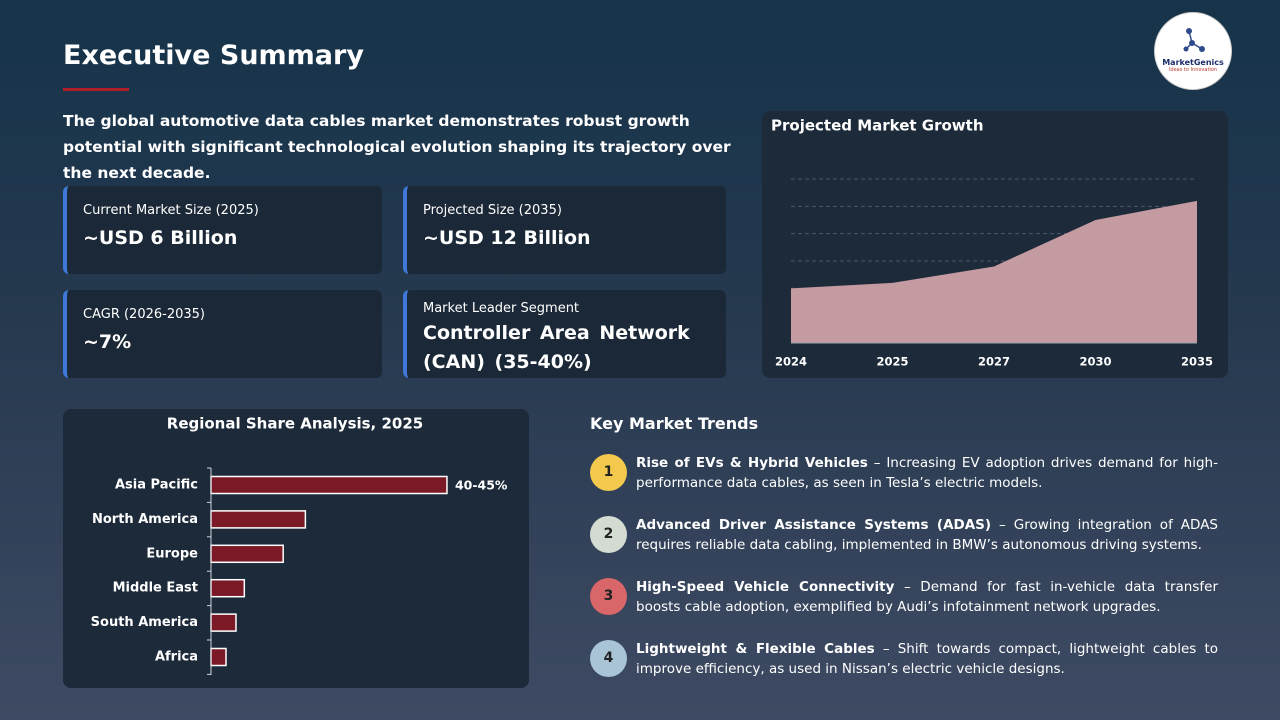 The image size is (1280, 720). What do you see at coordinates (1197, 362) in the screenshot?
I see `x-tick-label: 2035` at bounding box center [1197, 362].